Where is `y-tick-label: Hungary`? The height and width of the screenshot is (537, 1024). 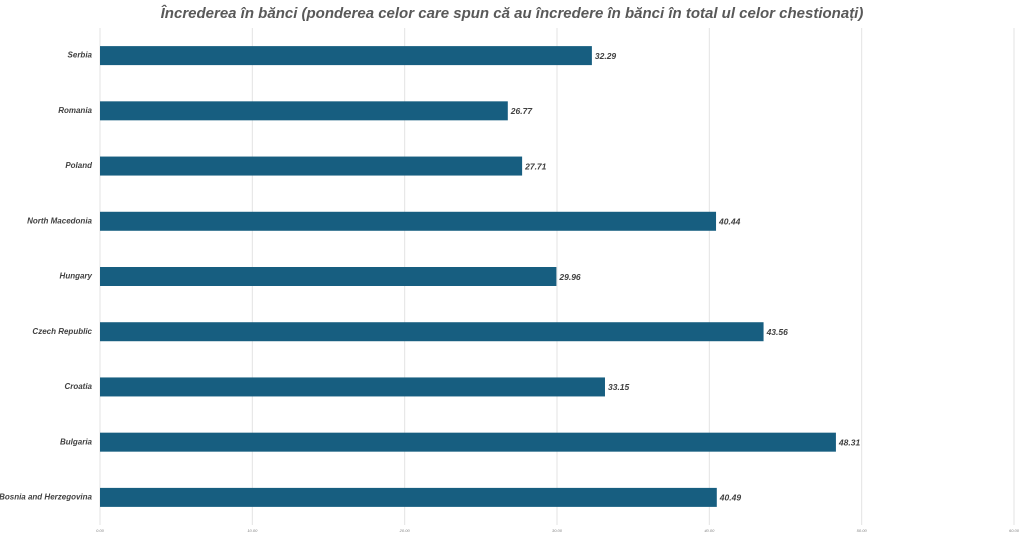 y-tick-label: Hungary is located at coordinates (76, 276).